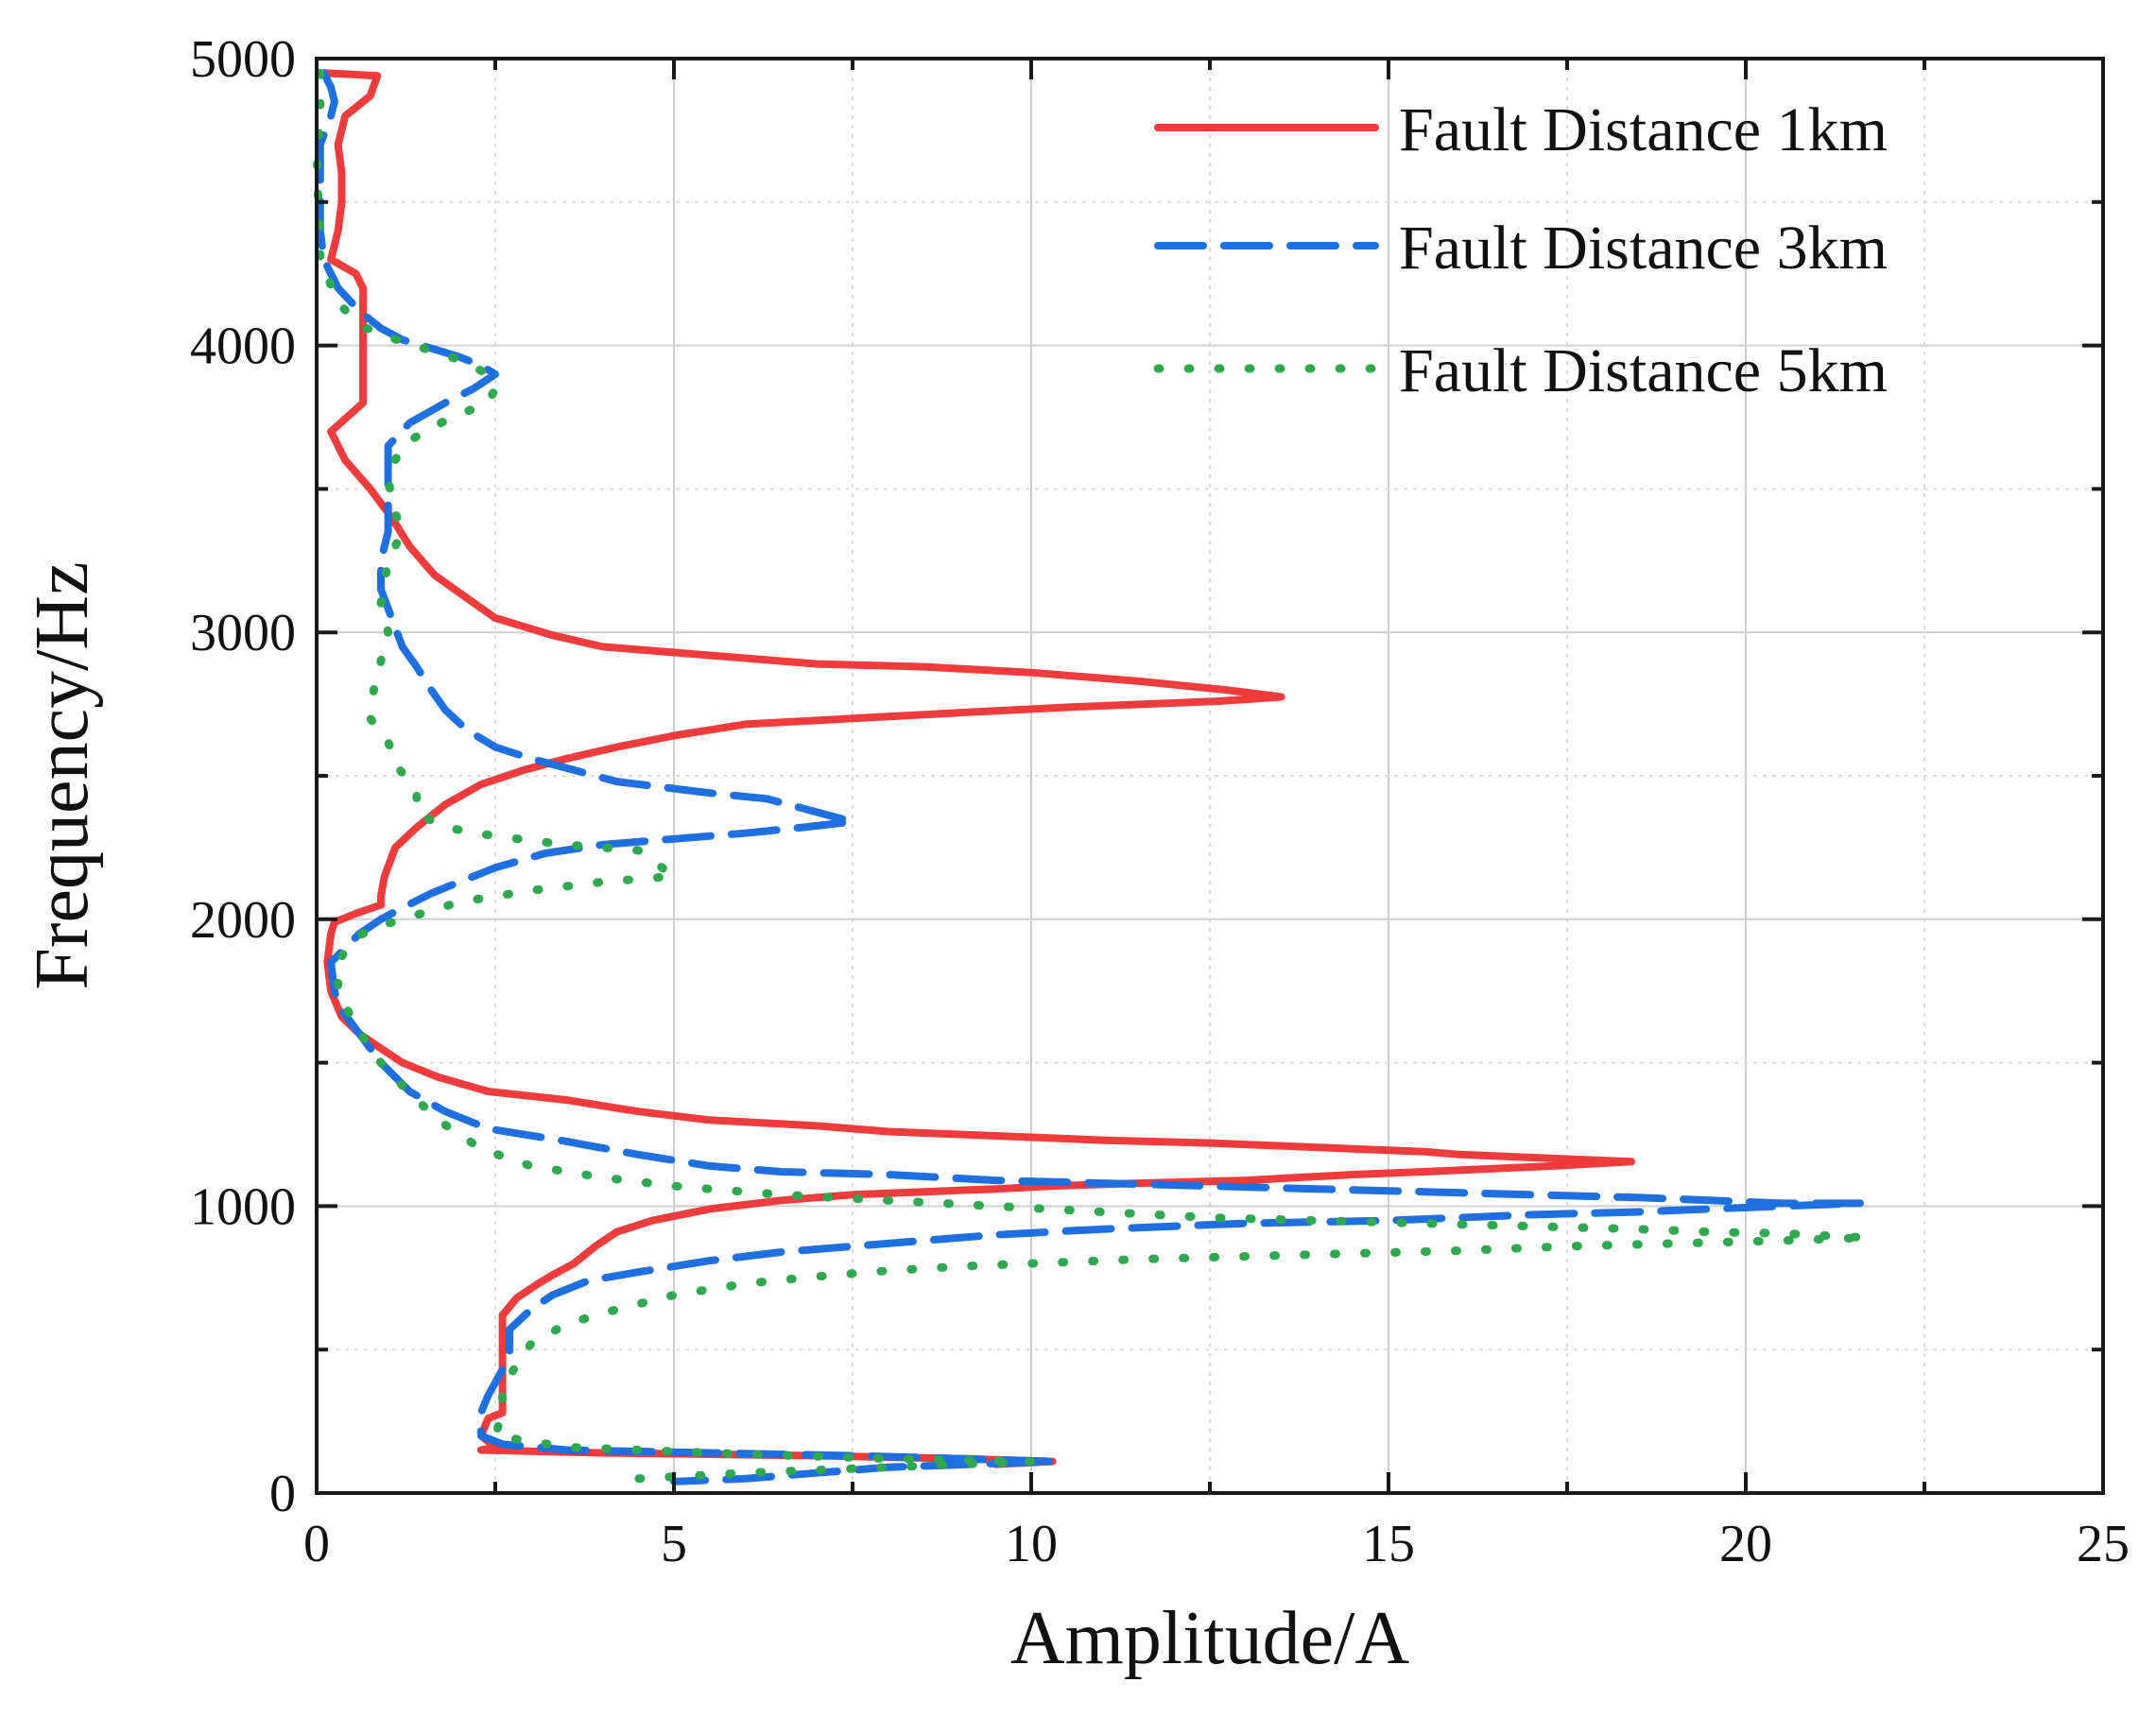 The height and width of the screenshot is (1734, 2156). Describe the element at coordinates (243, 1206) in the screenshot. I see `y-tick-label: 1000` at that location.